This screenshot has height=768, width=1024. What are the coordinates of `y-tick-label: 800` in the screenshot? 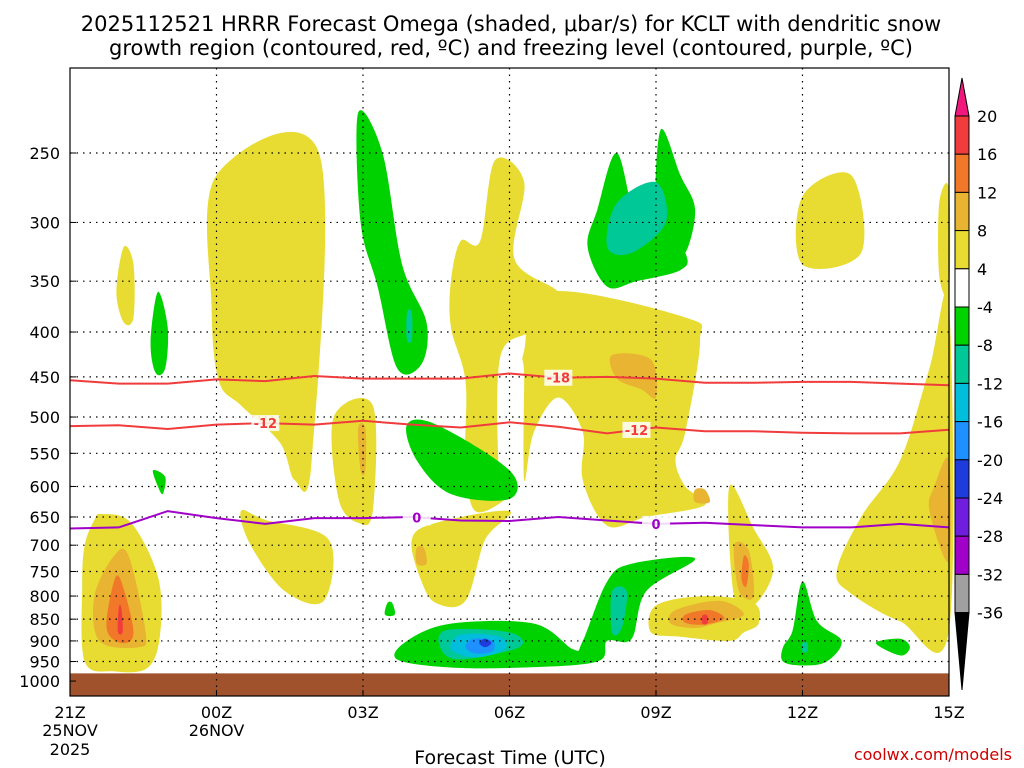 It's located at (44, 596).